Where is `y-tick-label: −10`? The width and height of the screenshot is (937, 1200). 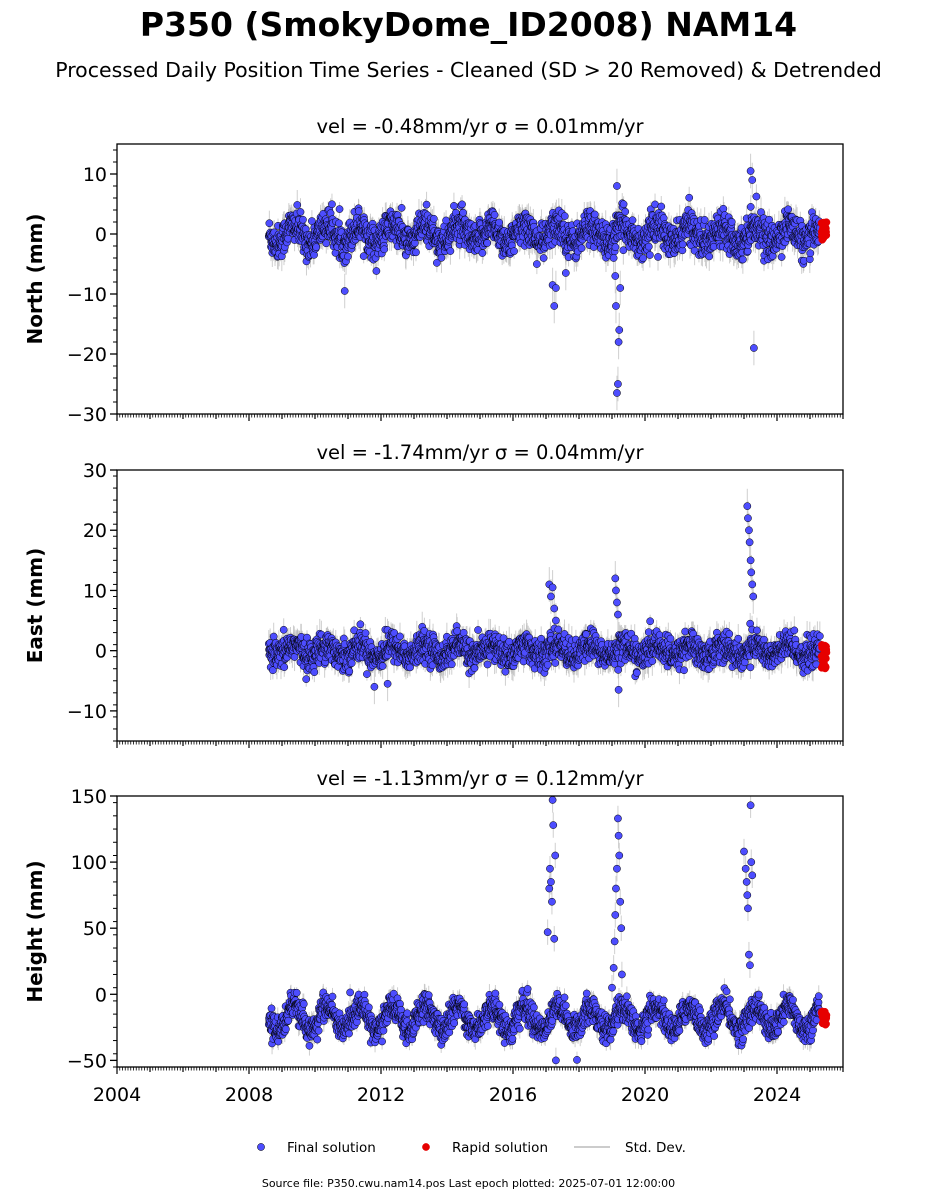
y-tick-label: −10 is located at coordinates (87, 295).